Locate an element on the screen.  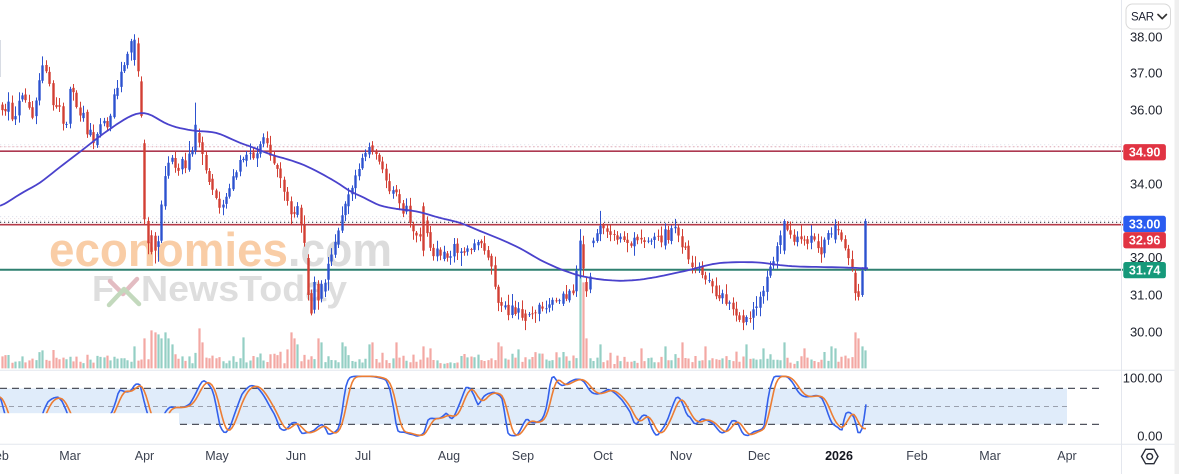
svg-text: 34.00 is located at coordinates (1146, 184).